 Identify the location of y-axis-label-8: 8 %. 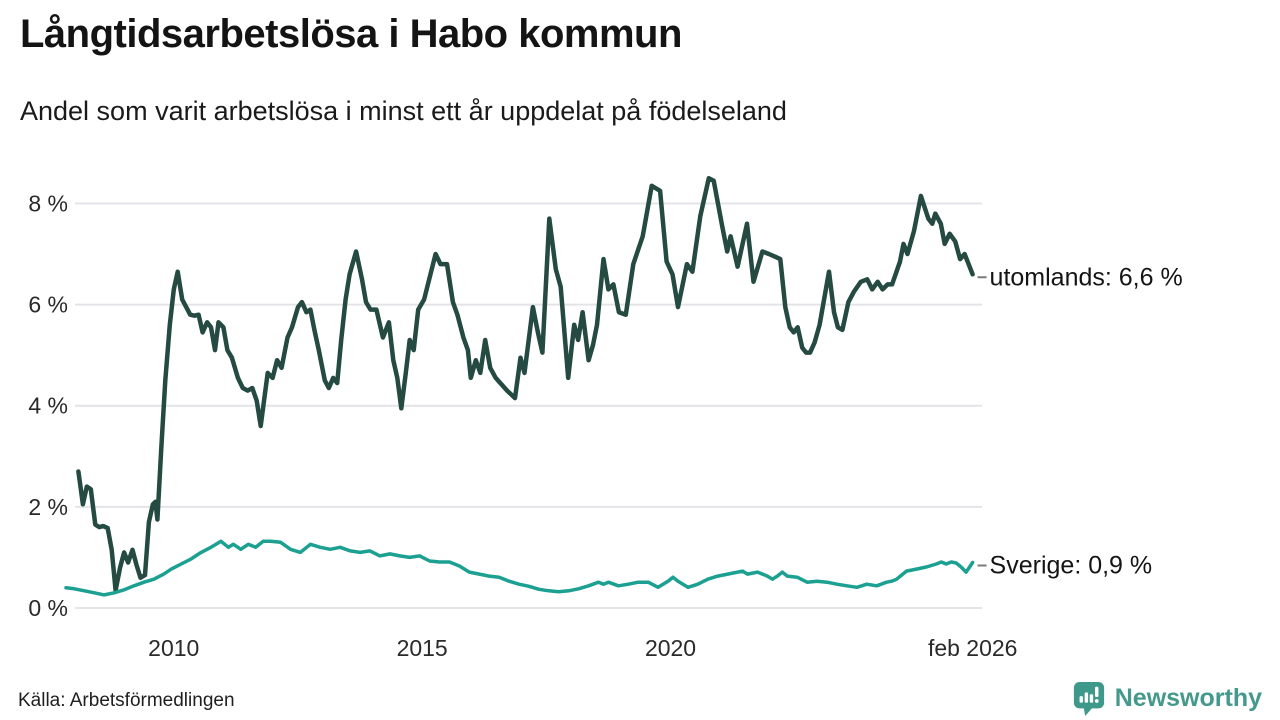
(48, 203).